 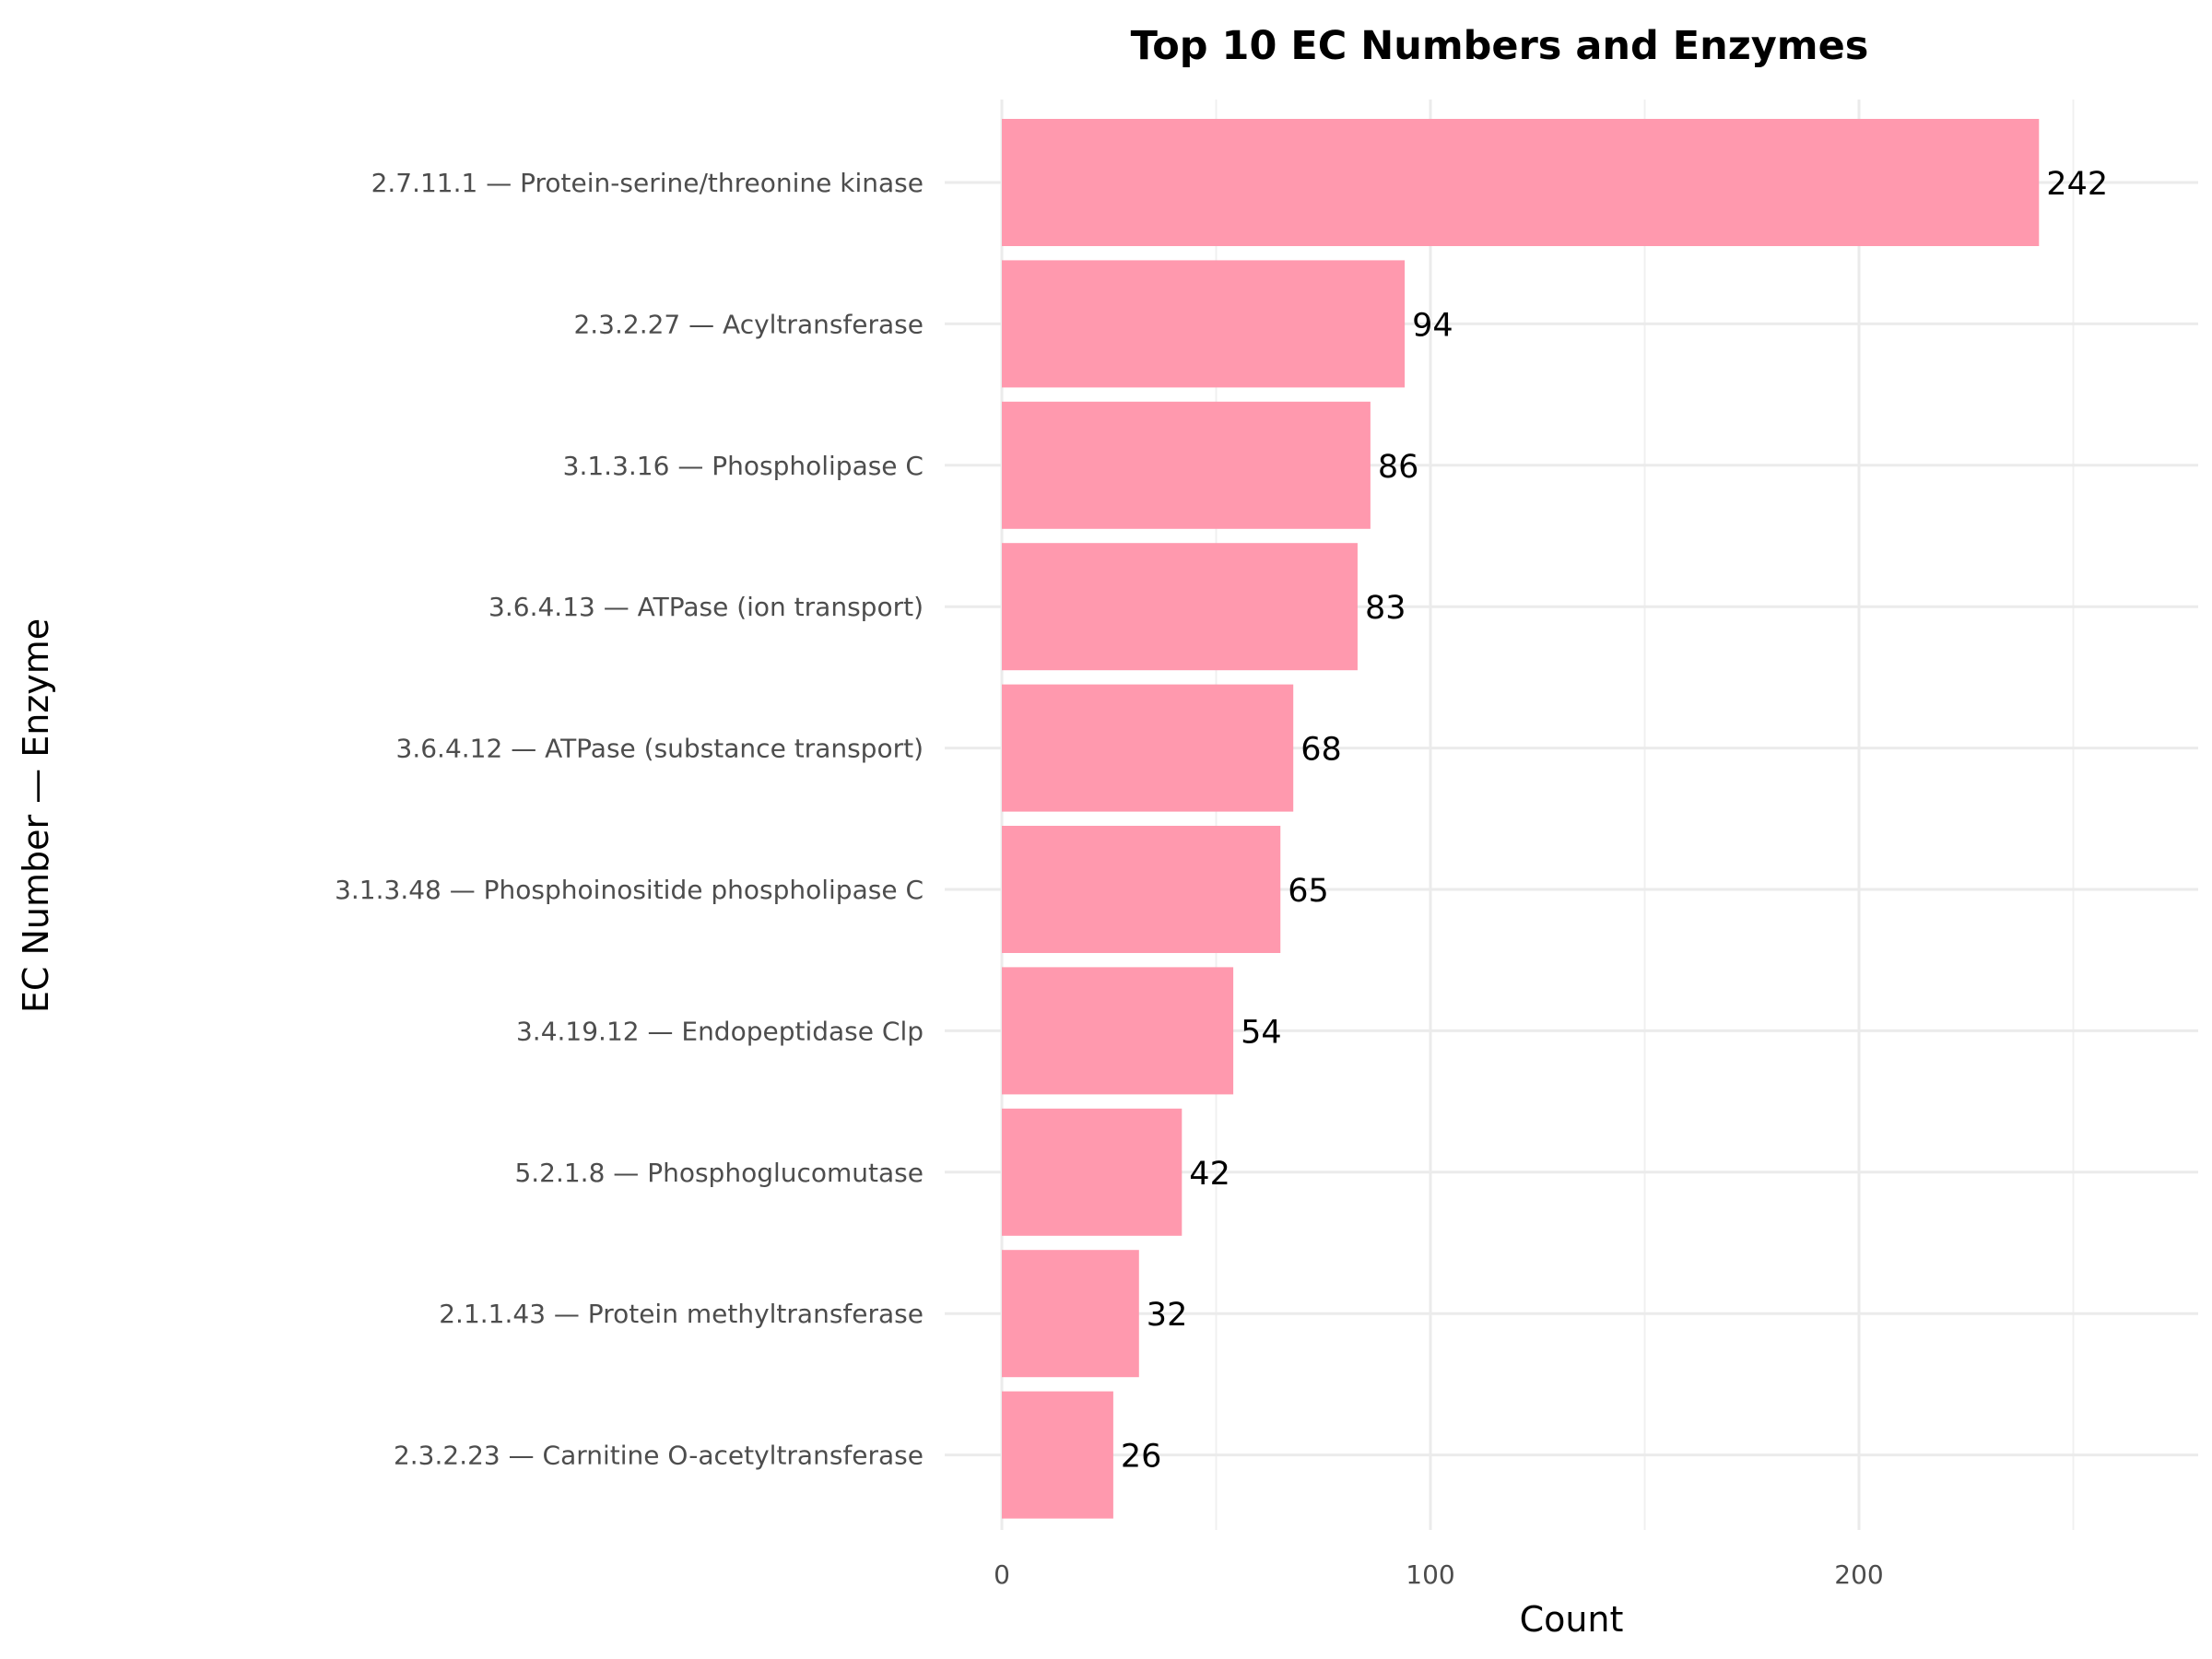 What do you see at coordinates (2077, 184) in the screenshot?
I see `value-label: 242` at bounding box center [2077, 184].